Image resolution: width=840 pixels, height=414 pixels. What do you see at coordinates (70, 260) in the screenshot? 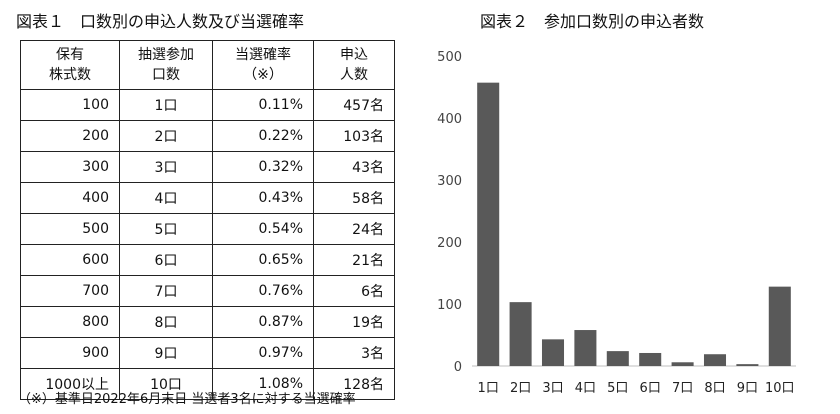
I see `cell-shares: 600` at bounding box center [70, 260].